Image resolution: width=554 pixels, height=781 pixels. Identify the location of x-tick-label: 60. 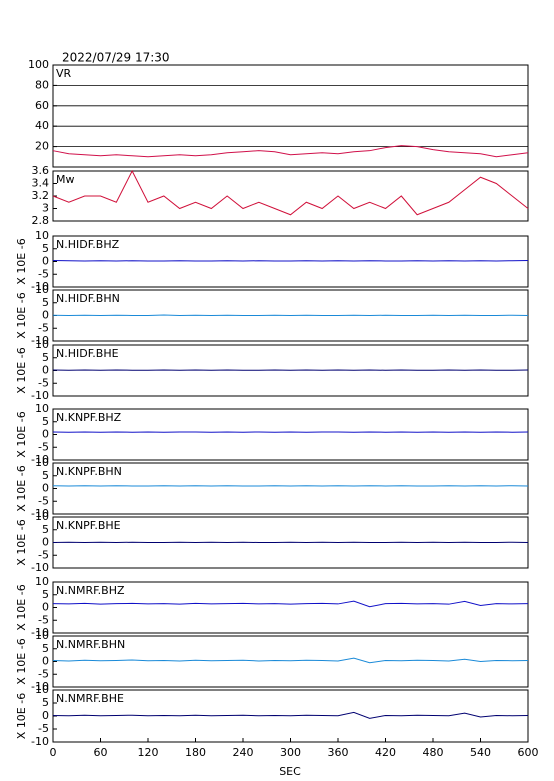
(101, 752).